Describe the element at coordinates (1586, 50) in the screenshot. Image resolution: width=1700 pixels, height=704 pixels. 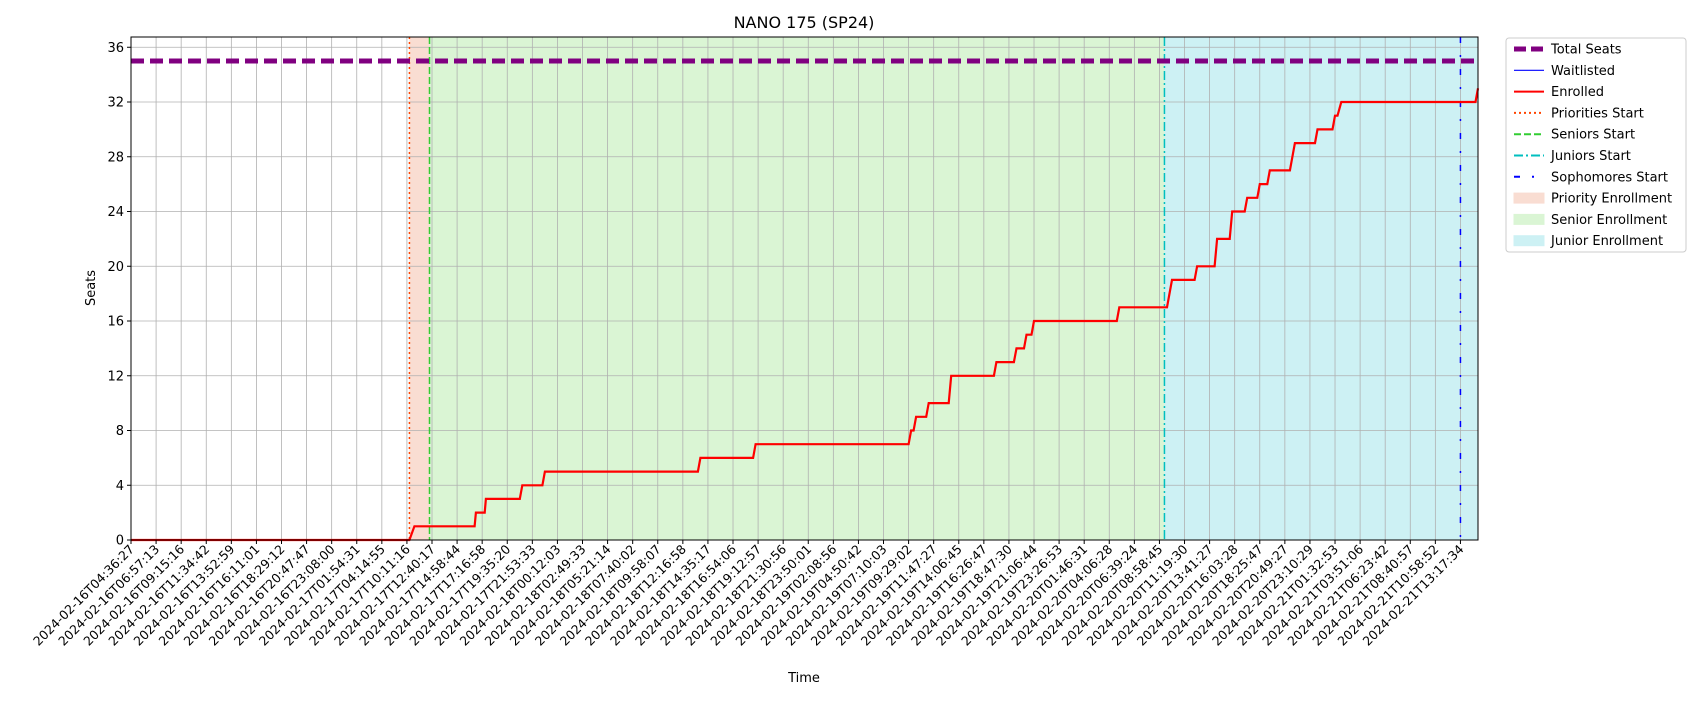
I see `legend-label: Total Seats` at that location.